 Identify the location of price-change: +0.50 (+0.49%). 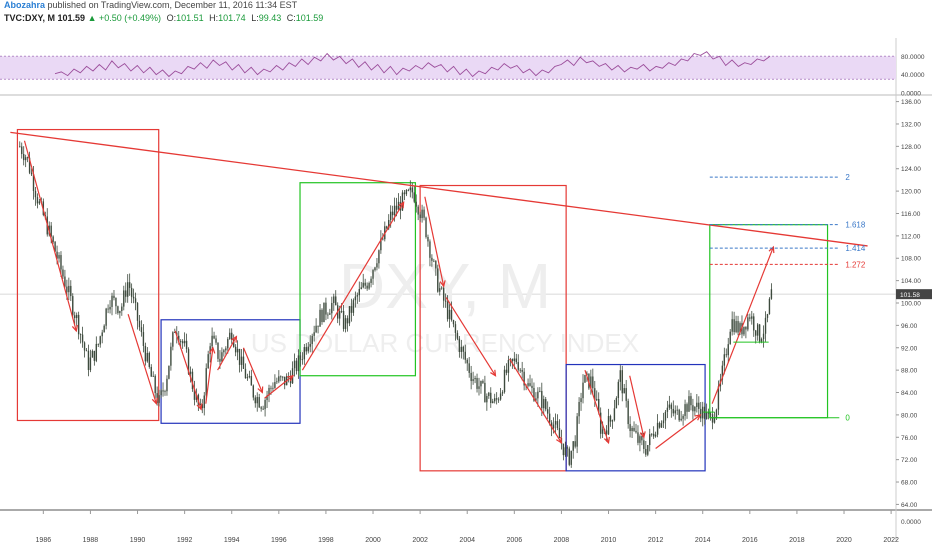
(130, 18).